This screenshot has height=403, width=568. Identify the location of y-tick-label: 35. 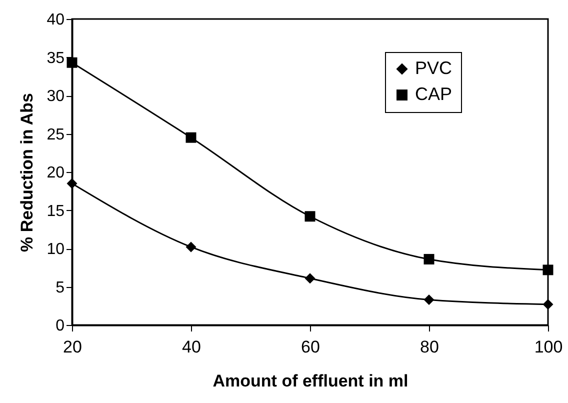
(55, 58).